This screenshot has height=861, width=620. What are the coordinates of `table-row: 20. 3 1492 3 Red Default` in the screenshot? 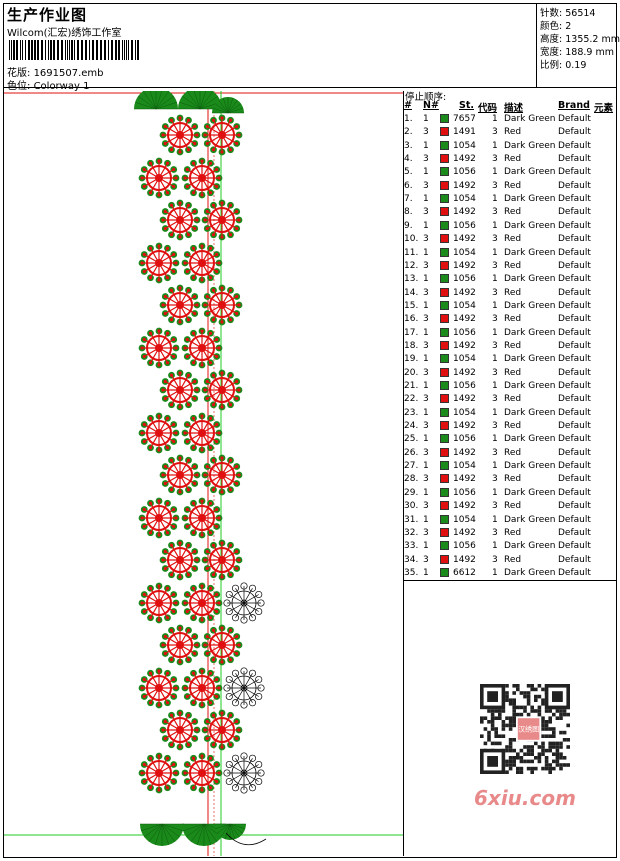 It's located at (510, 373).